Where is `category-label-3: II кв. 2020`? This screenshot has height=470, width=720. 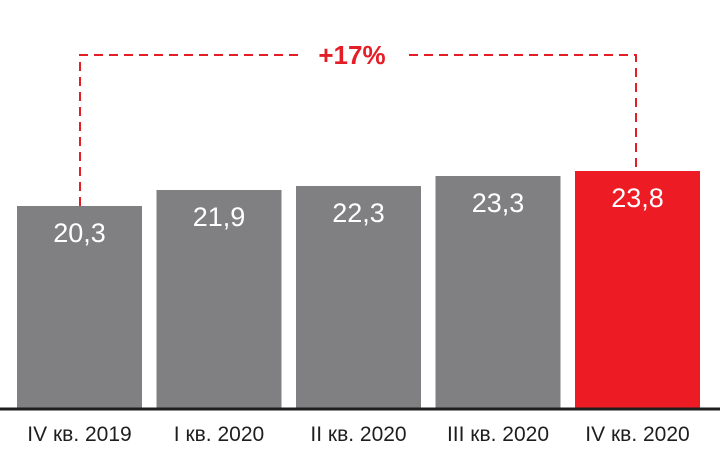 category-label-3: II кв. 2020 is located at coordinates (358, 434).